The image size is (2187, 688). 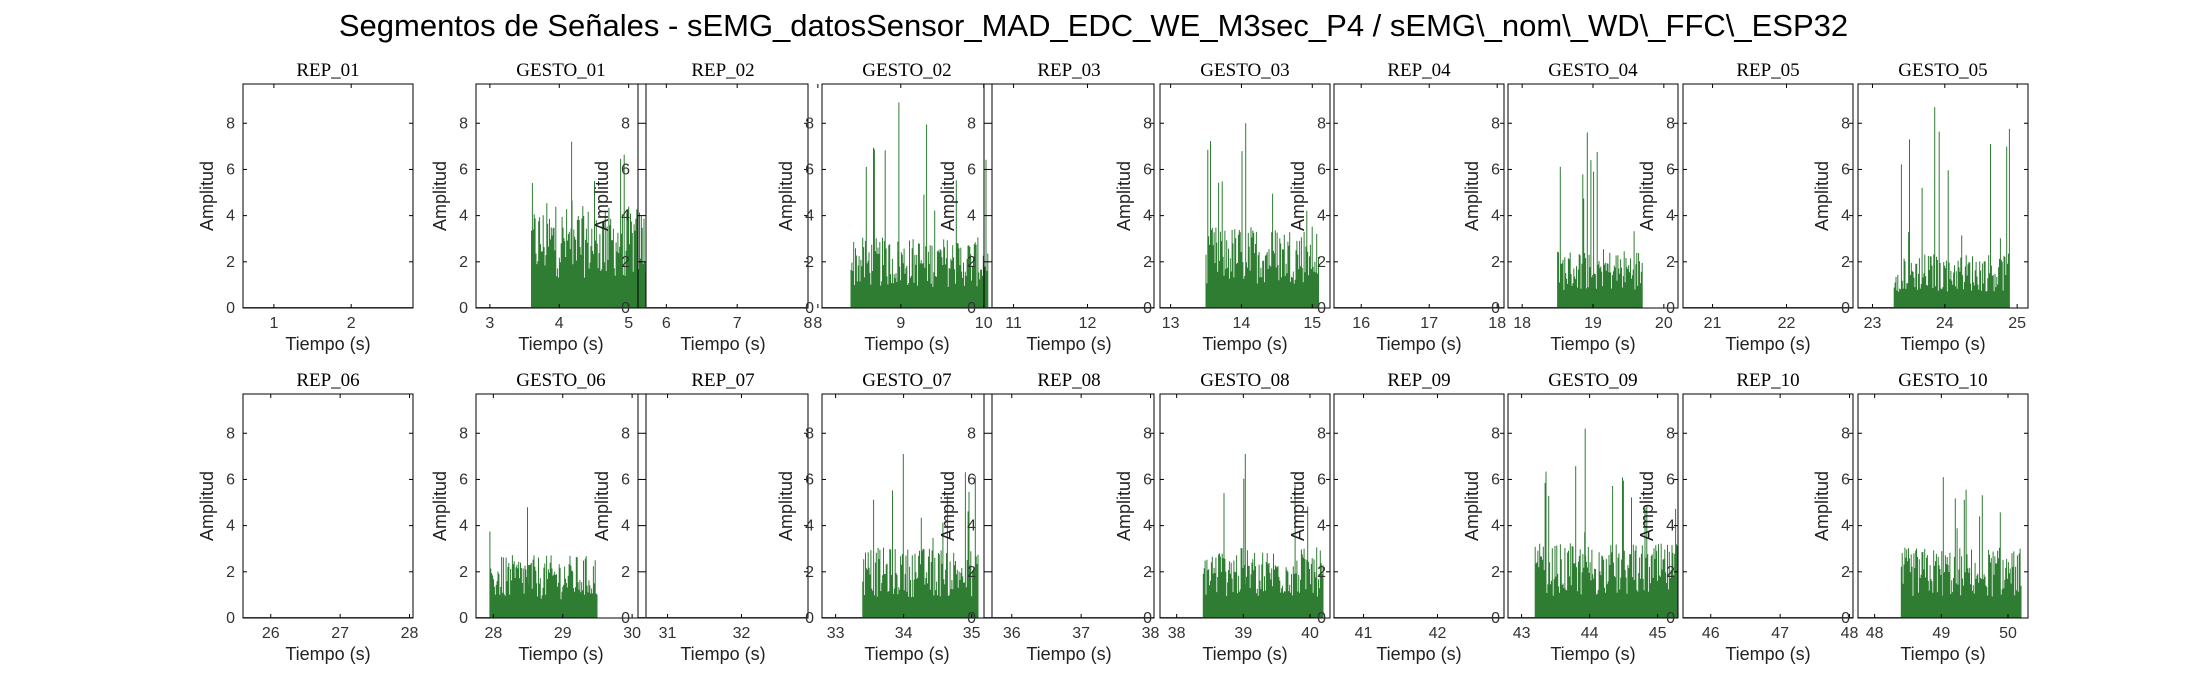 What do you see at coordinates (327, 70) in the screenshot?
I see `subplot-title: REP_01` at bounding box center [327, 70].